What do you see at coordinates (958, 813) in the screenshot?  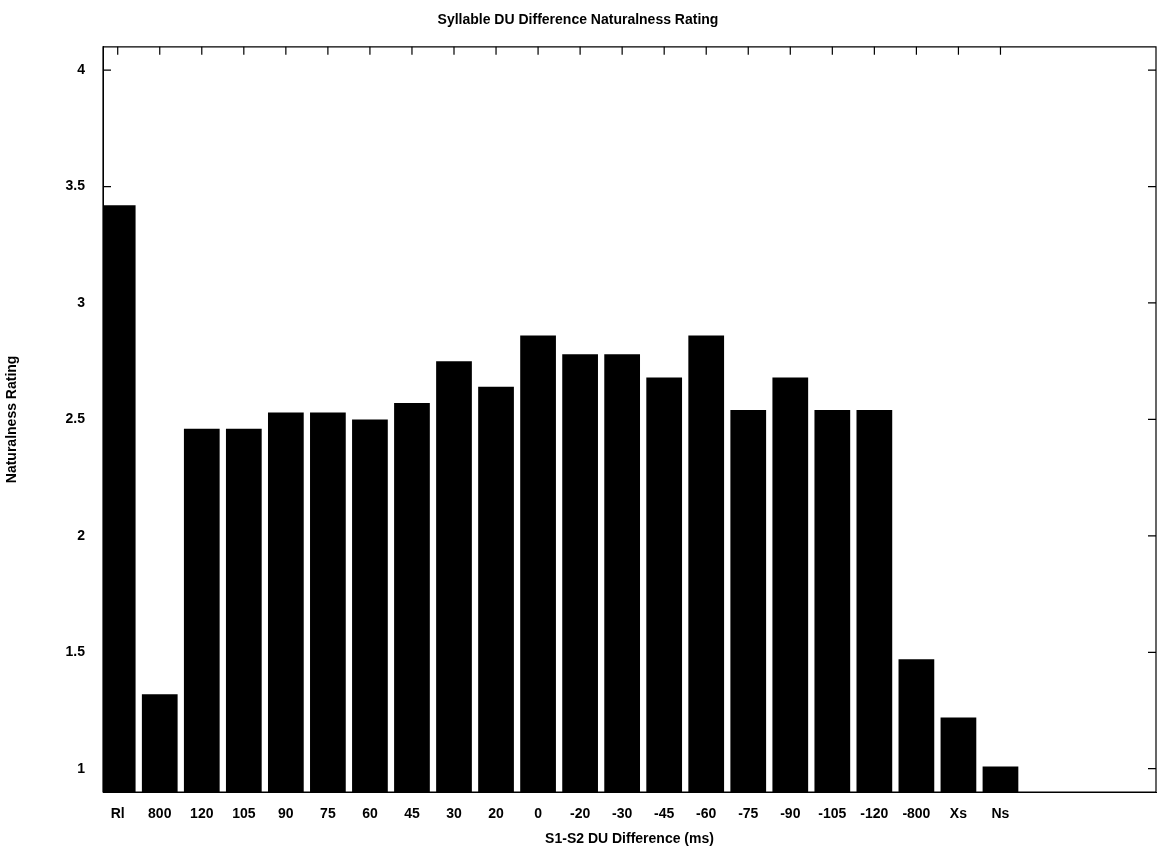 I see `x-tick-label: Xs` at bounding box center [958, 813].